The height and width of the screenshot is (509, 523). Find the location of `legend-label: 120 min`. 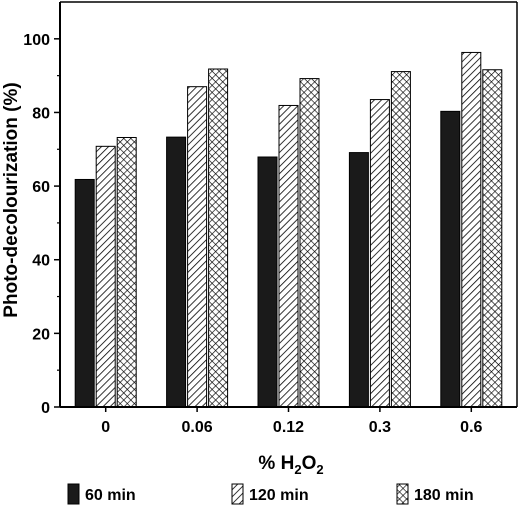

legend-label: 120 min is located at coordinates (279, 495).